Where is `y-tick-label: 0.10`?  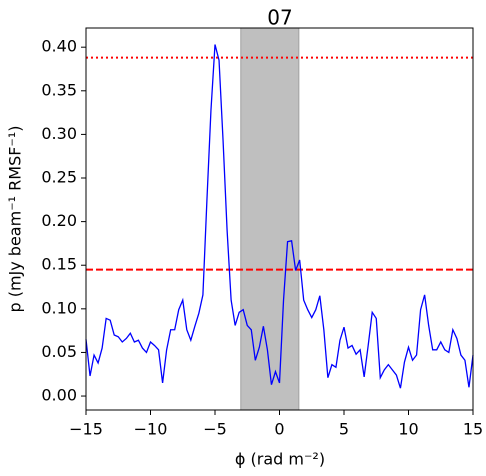
y-tick-label: 0.10 is located at coordinates (59, 307).